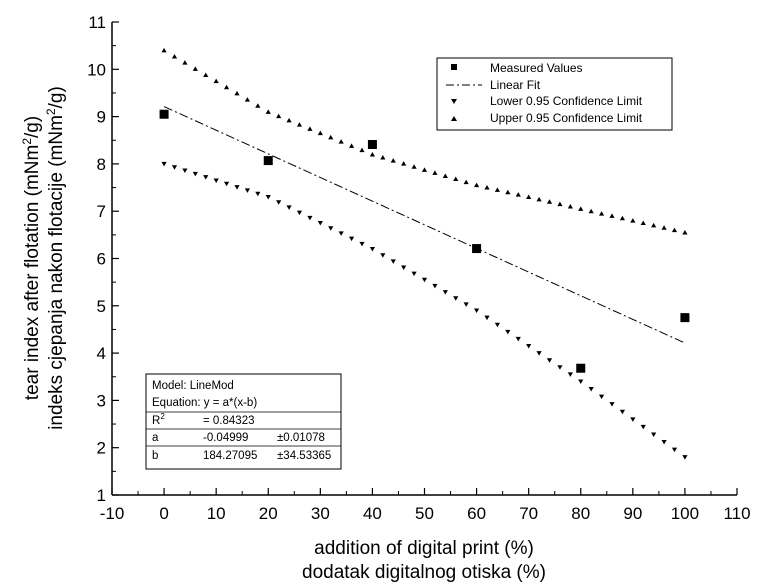 This screenshot has width=757, height=583. I want to click on y-tick-label: 2, so click(101, 448).